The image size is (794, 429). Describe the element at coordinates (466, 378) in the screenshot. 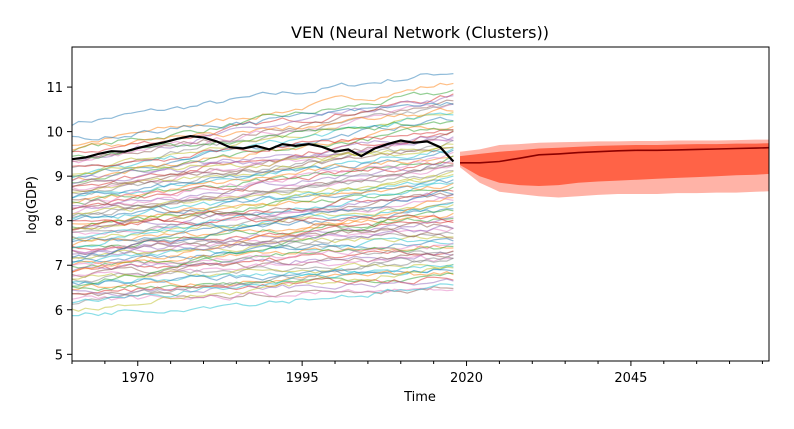

I see `x-tick-label: 2020` at that location.